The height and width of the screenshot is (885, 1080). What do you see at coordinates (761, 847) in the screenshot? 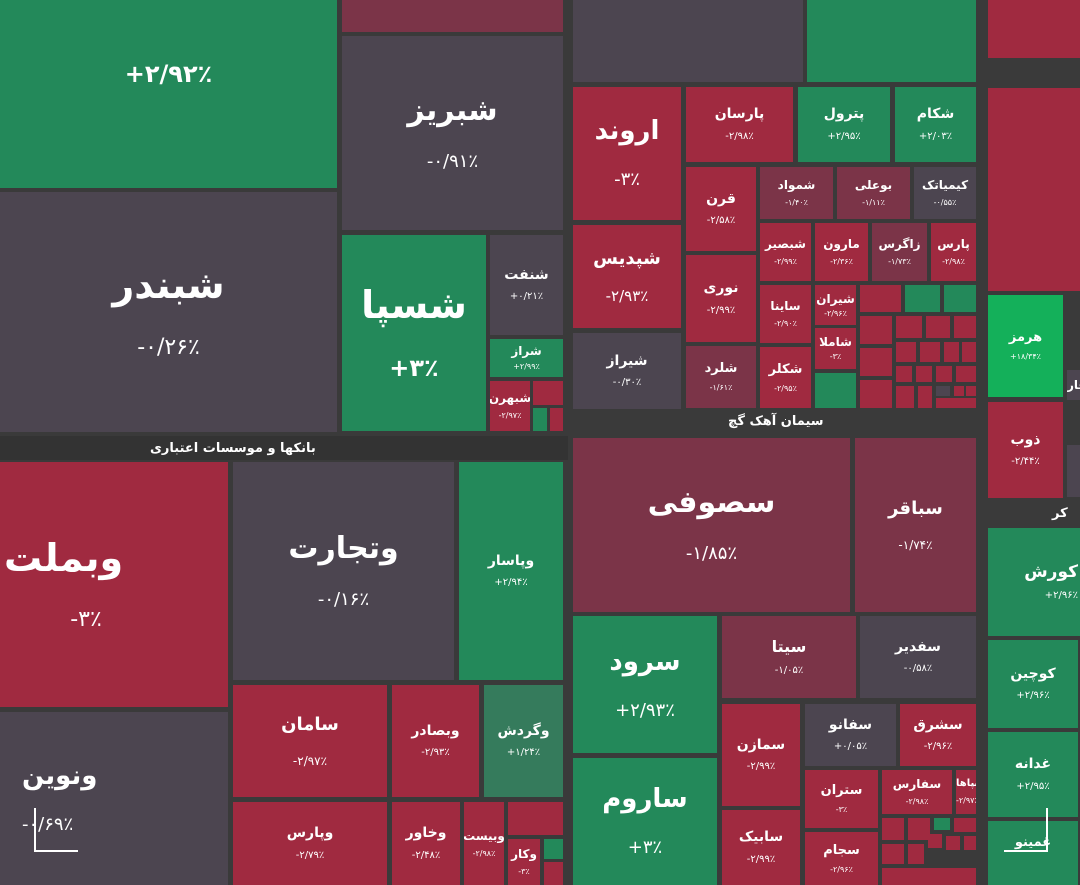
I see `tile-sabik: سابیک -۲/۹۹٪` at bounding box center [761, 847].